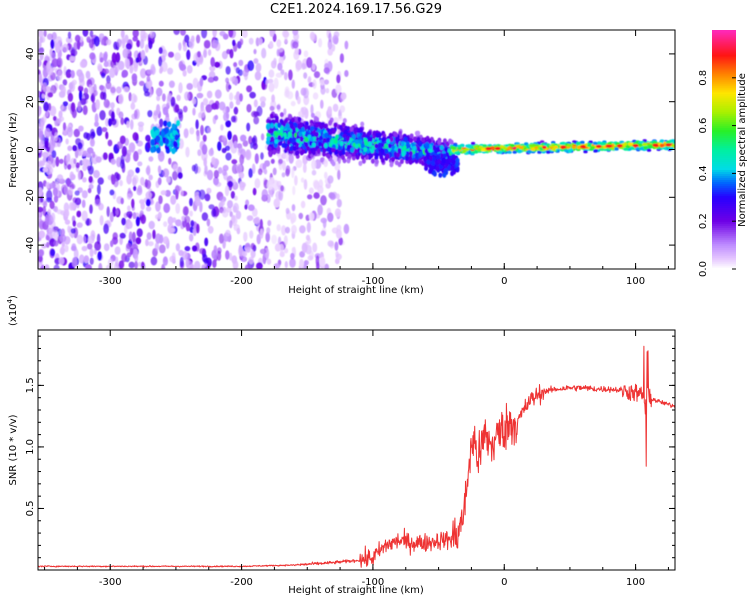  I want to click on spectrogram-y-tick-label: -40, so click(30, 245).